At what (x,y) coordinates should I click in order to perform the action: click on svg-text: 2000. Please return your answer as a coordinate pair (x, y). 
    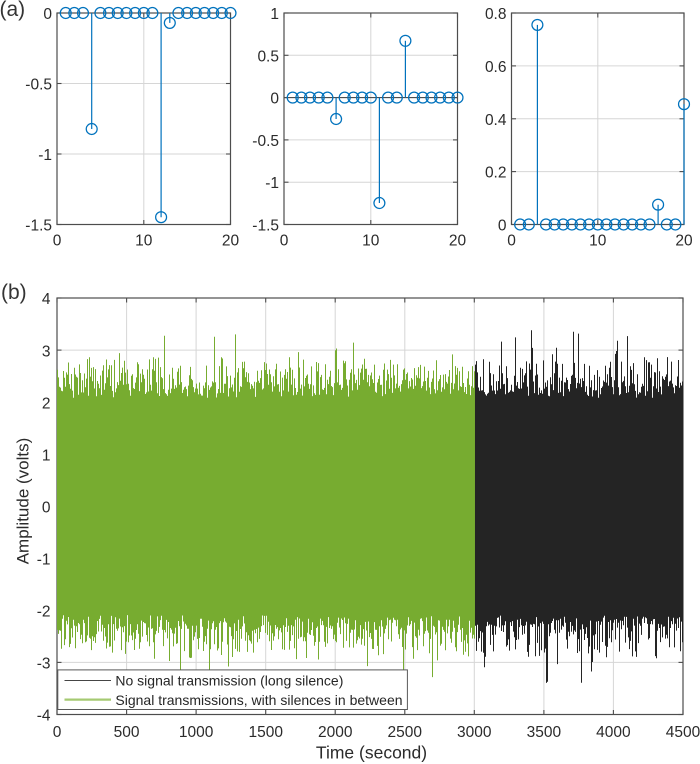
    Looking at the image, I should click on (335, 732).